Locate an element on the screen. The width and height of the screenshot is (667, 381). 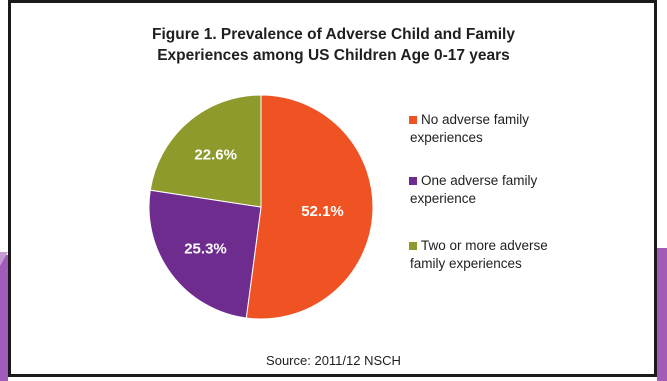
legend-label-1-line-1: No adverse family is located at coordinates (475, 119).